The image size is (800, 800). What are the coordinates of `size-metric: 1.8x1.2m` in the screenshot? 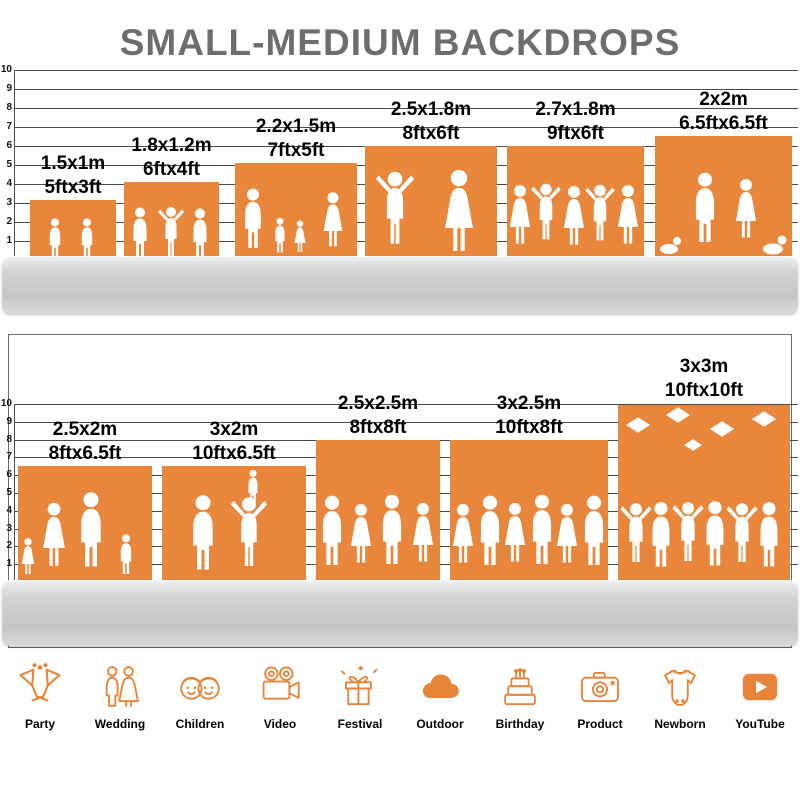 It's located at (171, 145).